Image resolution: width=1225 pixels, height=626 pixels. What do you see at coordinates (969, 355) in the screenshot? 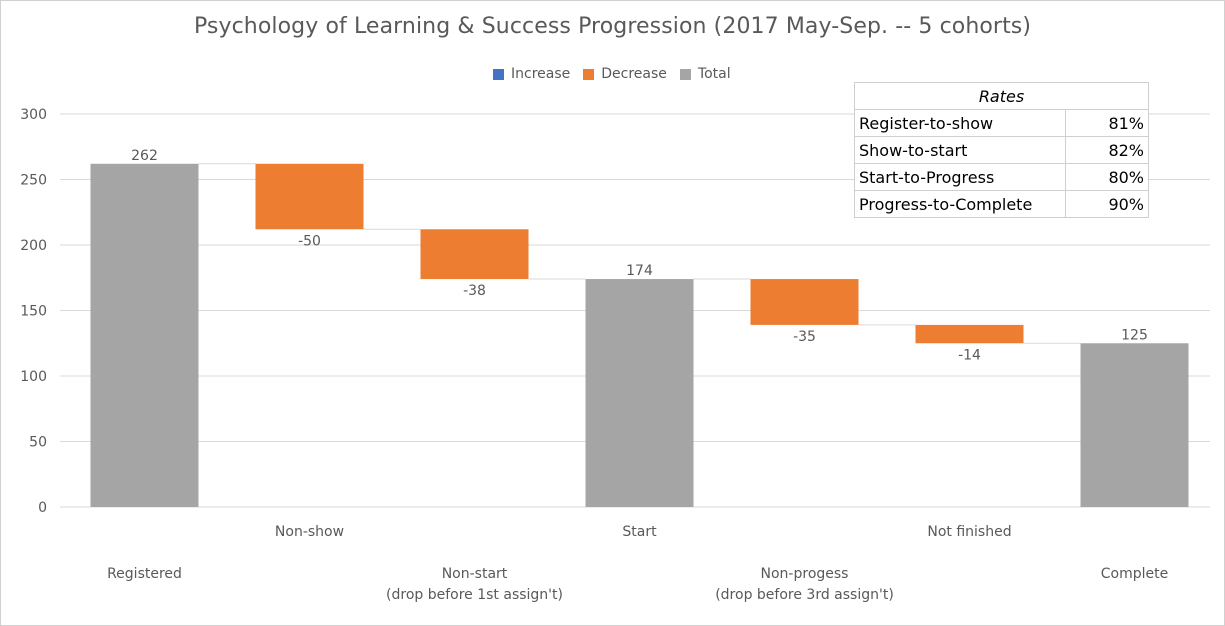
I see `data-label: -14` at bounding box center [969, 355].